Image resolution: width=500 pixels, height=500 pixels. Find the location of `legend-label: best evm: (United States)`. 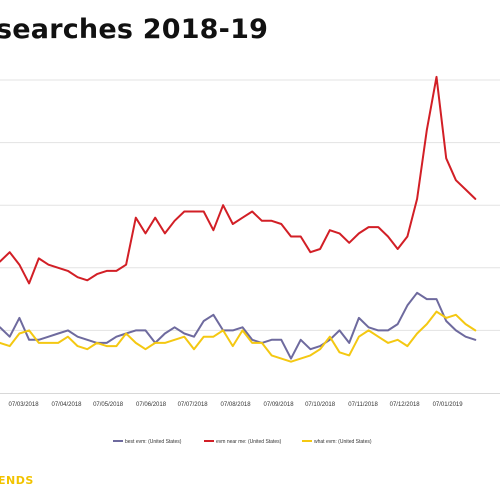

legend-label: best evm: (United States) is located at coordinates (153, 442).